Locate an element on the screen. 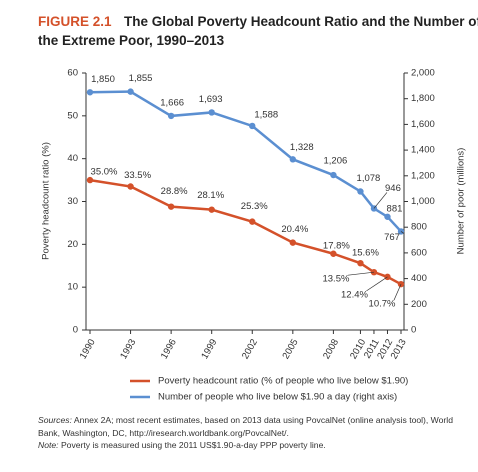 The height and width of the screenshot is (472, 478). data-label: 20.4% is located at coordinates (294, 229).